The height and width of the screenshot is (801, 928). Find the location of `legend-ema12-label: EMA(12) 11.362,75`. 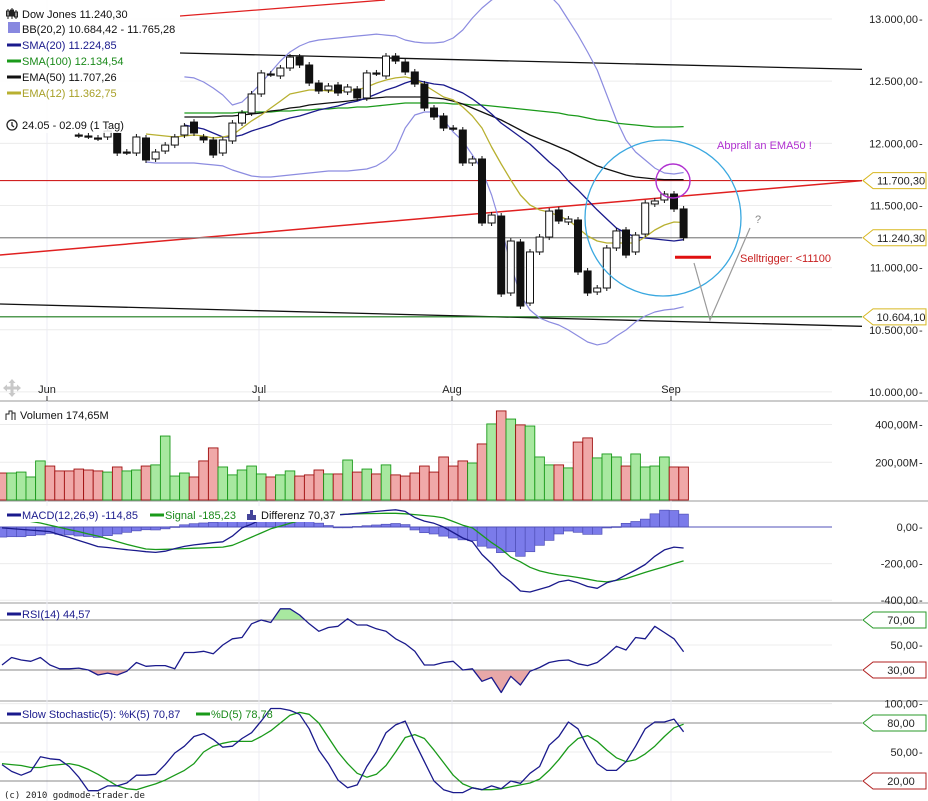

legend-ema12-label: EMA(12) 11.362,75 is located at coordinates (69, 94).